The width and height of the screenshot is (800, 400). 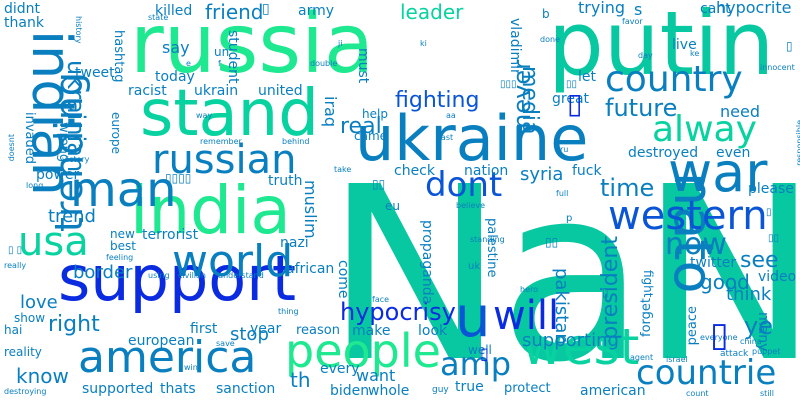 I want to click on word-remember: remember, so click(x=221, y=141).